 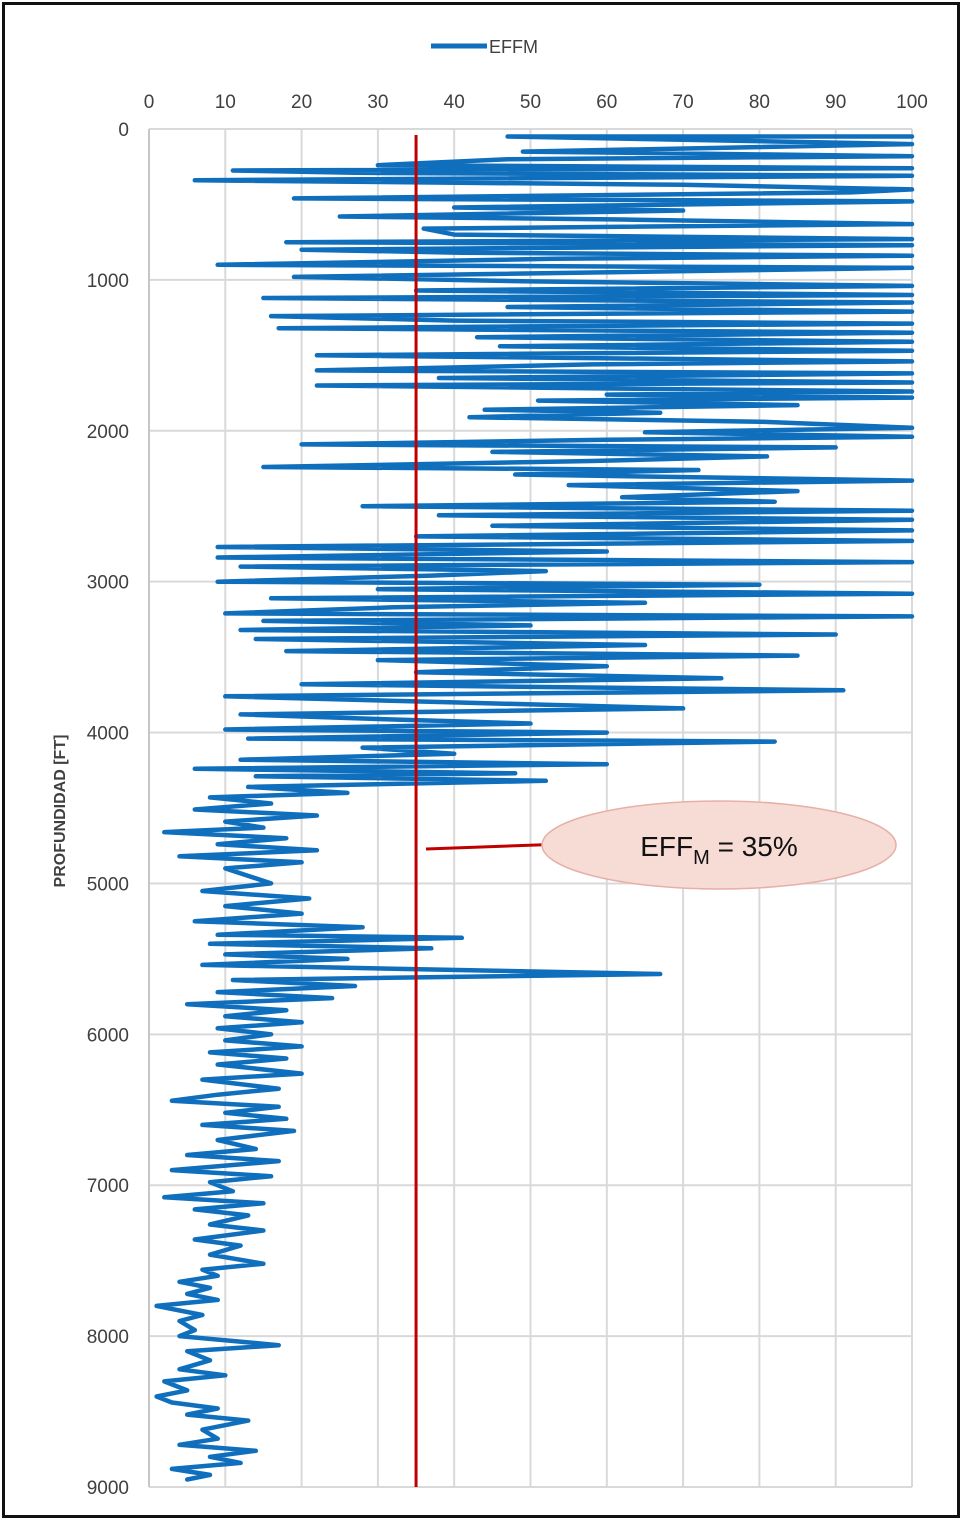 I want to click on x-tick-label-6: 60, so click(x=606, y=102).